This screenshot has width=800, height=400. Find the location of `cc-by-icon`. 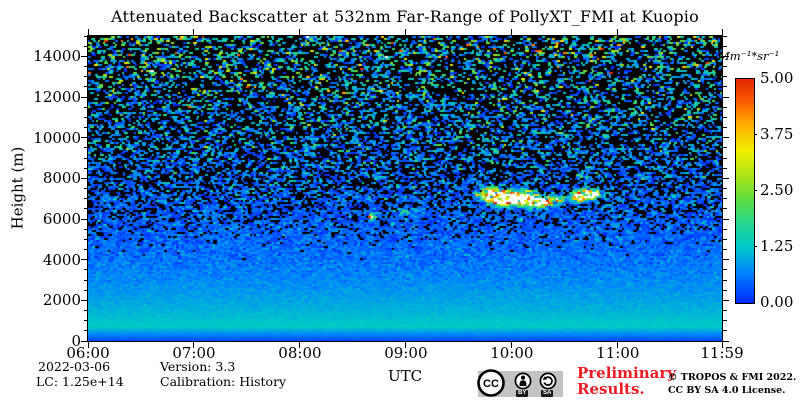

cc-by-icon is located at coordinates (523, 381).